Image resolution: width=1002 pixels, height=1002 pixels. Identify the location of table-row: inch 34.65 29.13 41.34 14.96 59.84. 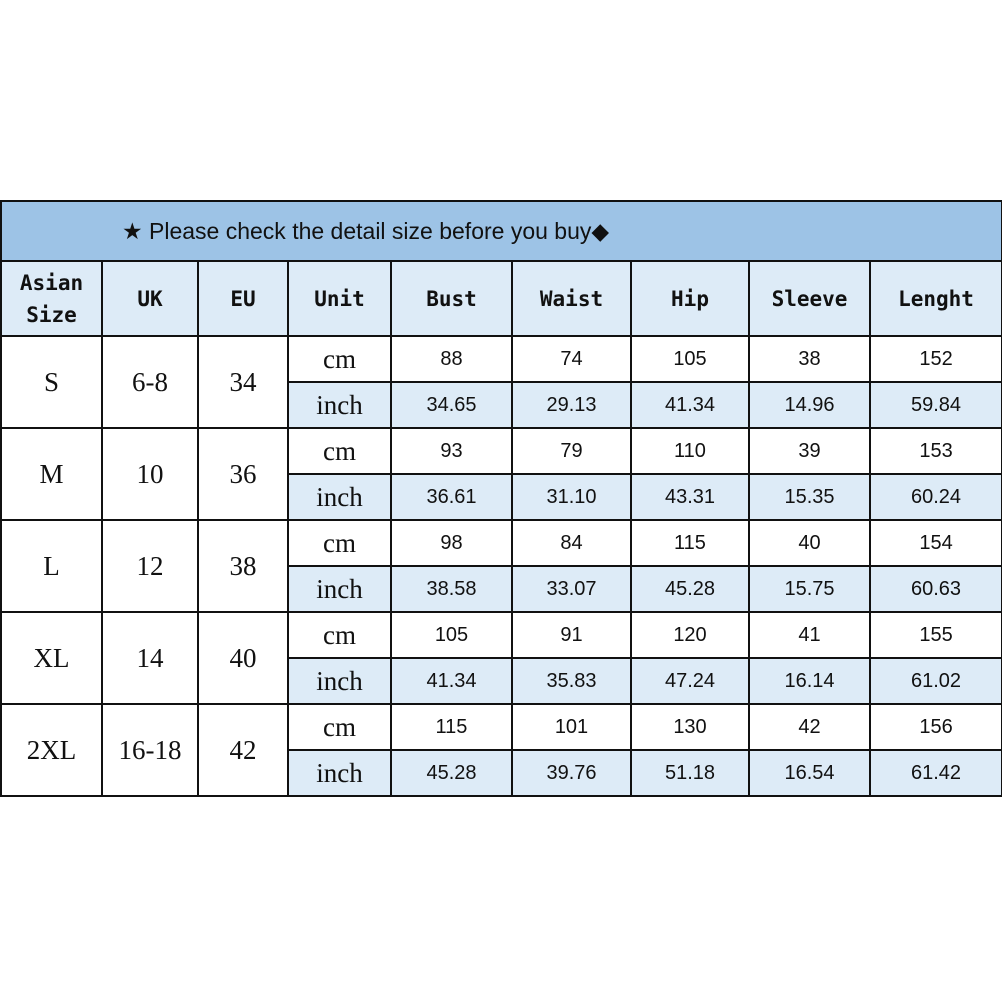
(501, 405).